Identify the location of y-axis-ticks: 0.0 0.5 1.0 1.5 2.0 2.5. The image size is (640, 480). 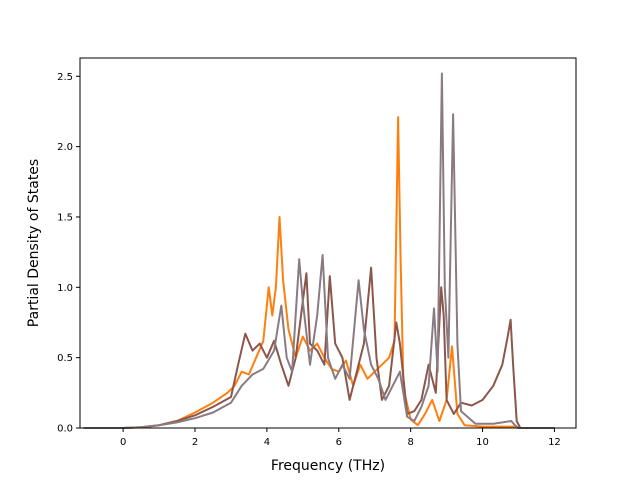
(68, 253).